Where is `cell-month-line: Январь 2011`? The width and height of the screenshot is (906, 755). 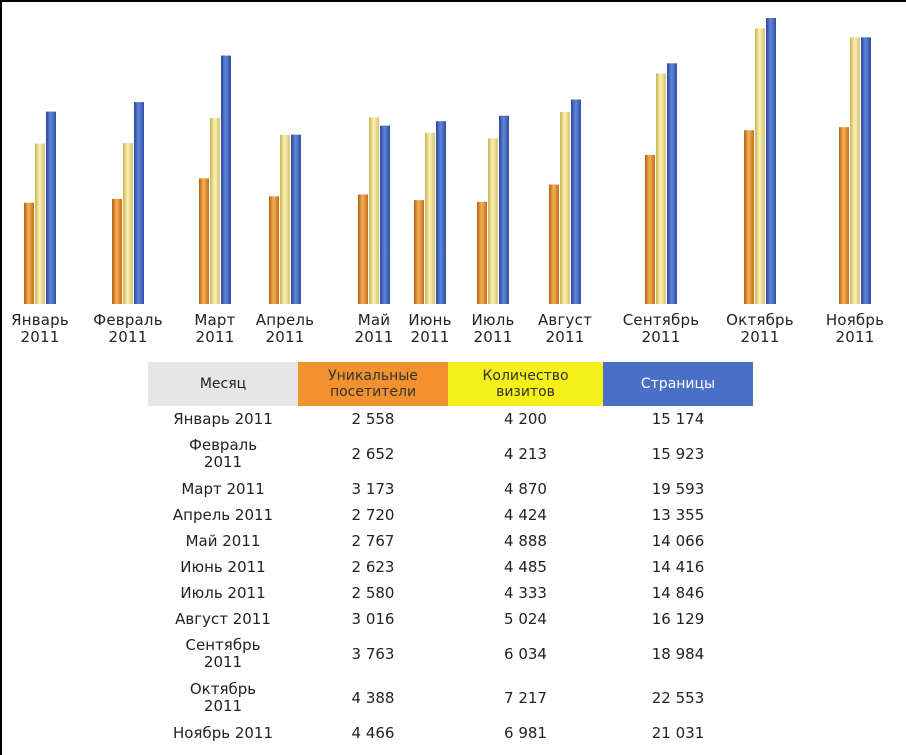 cell-month-line: Январь 2011 is located at coordinates (223, 418).